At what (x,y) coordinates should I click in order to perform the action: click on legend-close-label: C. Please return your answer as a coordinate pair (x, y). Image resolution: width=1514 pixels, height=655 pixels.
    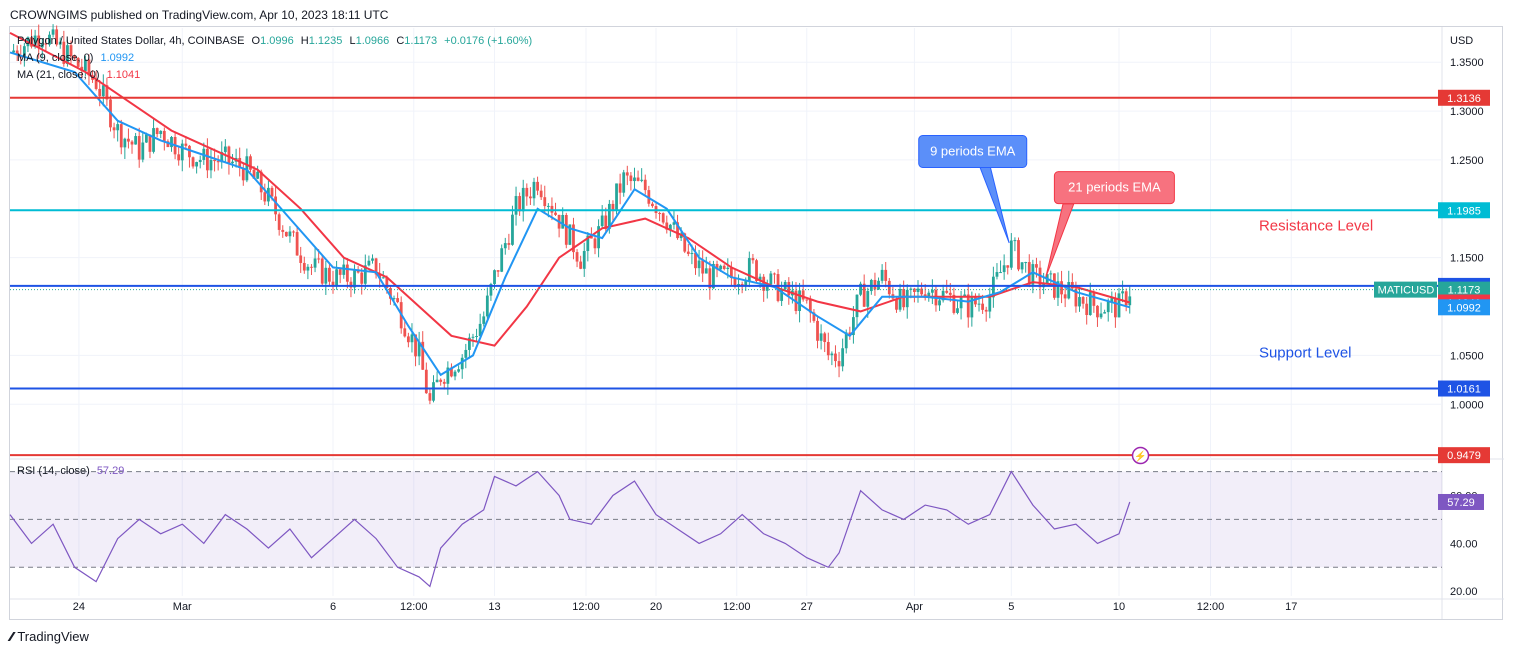
    Looking at the image, I should click on (400, 41).